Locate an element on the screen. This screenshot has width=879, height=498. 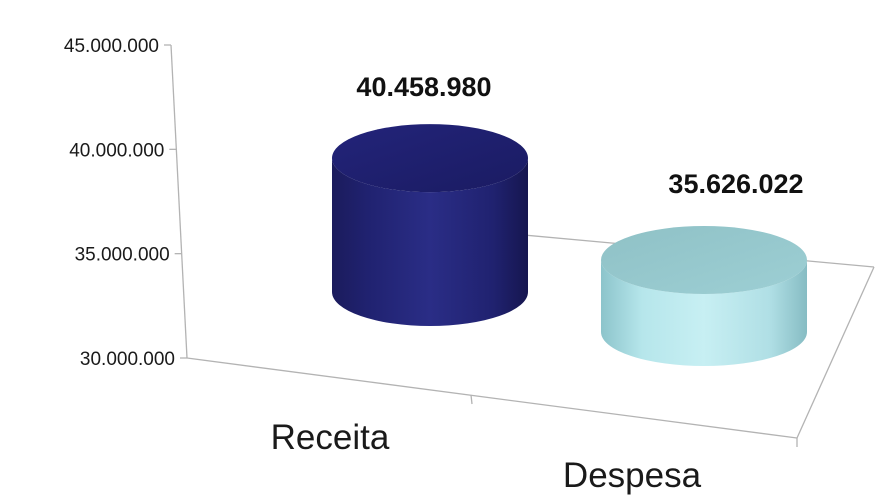
y-tick-label: 30.000.000 is located at coordinates (127, 359).